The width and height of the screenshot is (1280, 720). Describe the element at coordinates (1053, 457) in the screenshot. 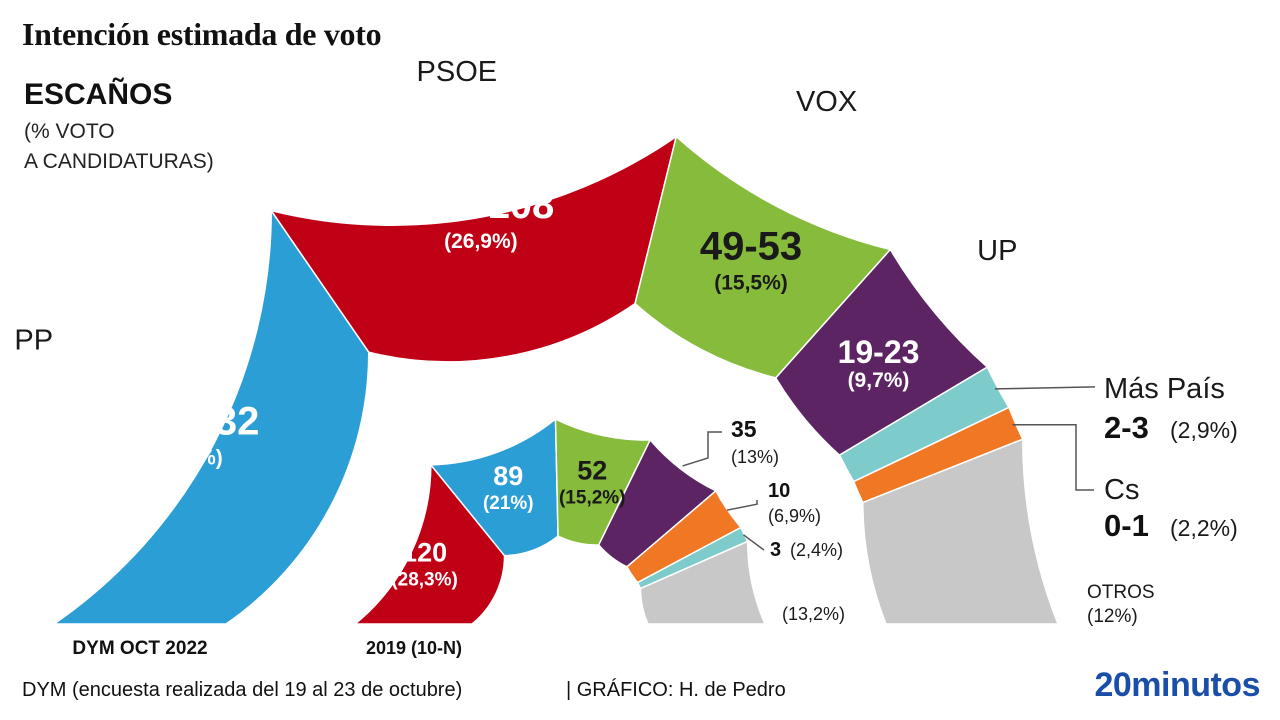

I see `cs-leader-line` at that location.